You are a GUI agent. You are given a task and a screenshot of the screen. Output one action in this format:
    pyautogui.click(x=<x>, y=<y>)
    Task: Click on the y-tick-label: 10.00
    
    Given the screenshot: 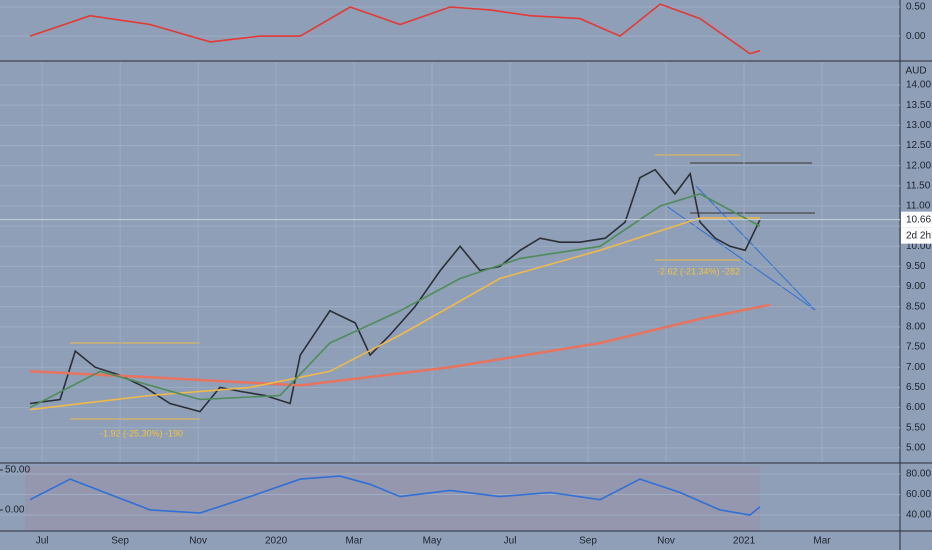 What is the action you would take?
    pyautogui.click(x=918, y=246)
    